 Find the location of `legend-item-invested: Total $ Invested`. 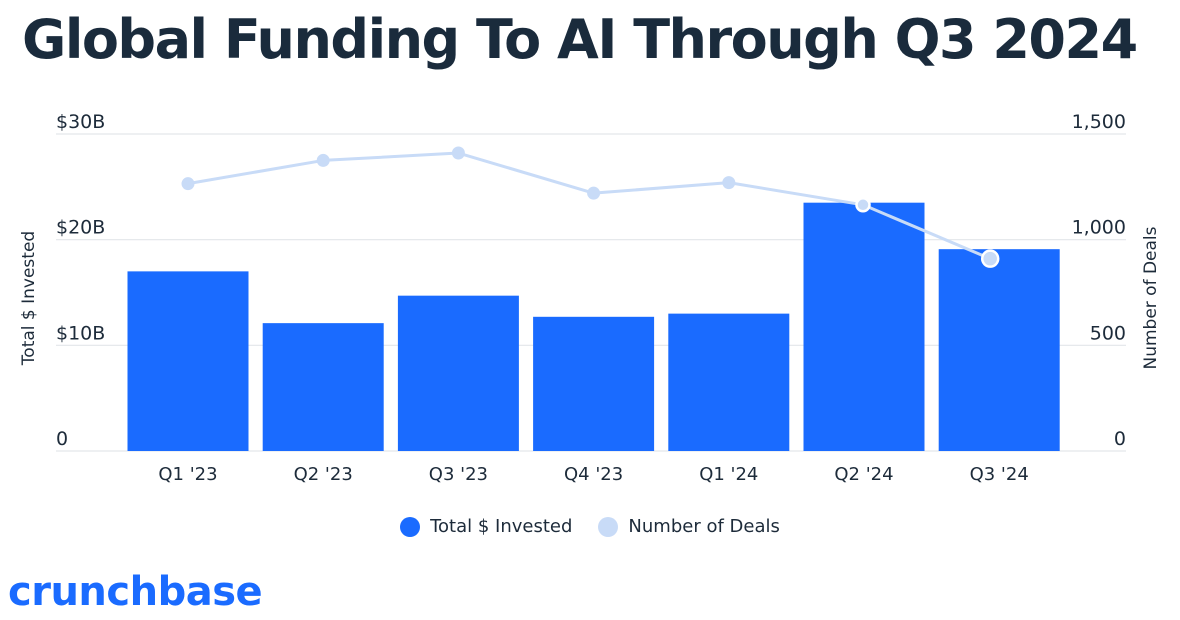

legend-item-invested: Total $ Invested is located at coordinates (486, 526).